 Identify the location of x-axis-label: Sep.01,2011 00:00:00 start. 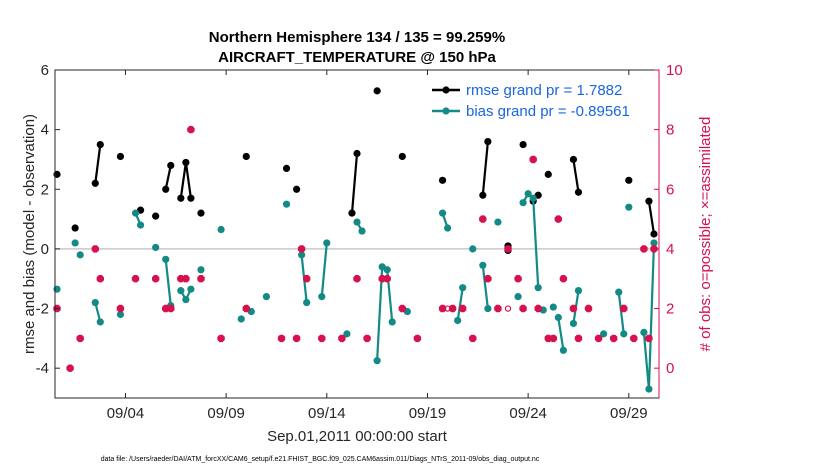
(357, 436).